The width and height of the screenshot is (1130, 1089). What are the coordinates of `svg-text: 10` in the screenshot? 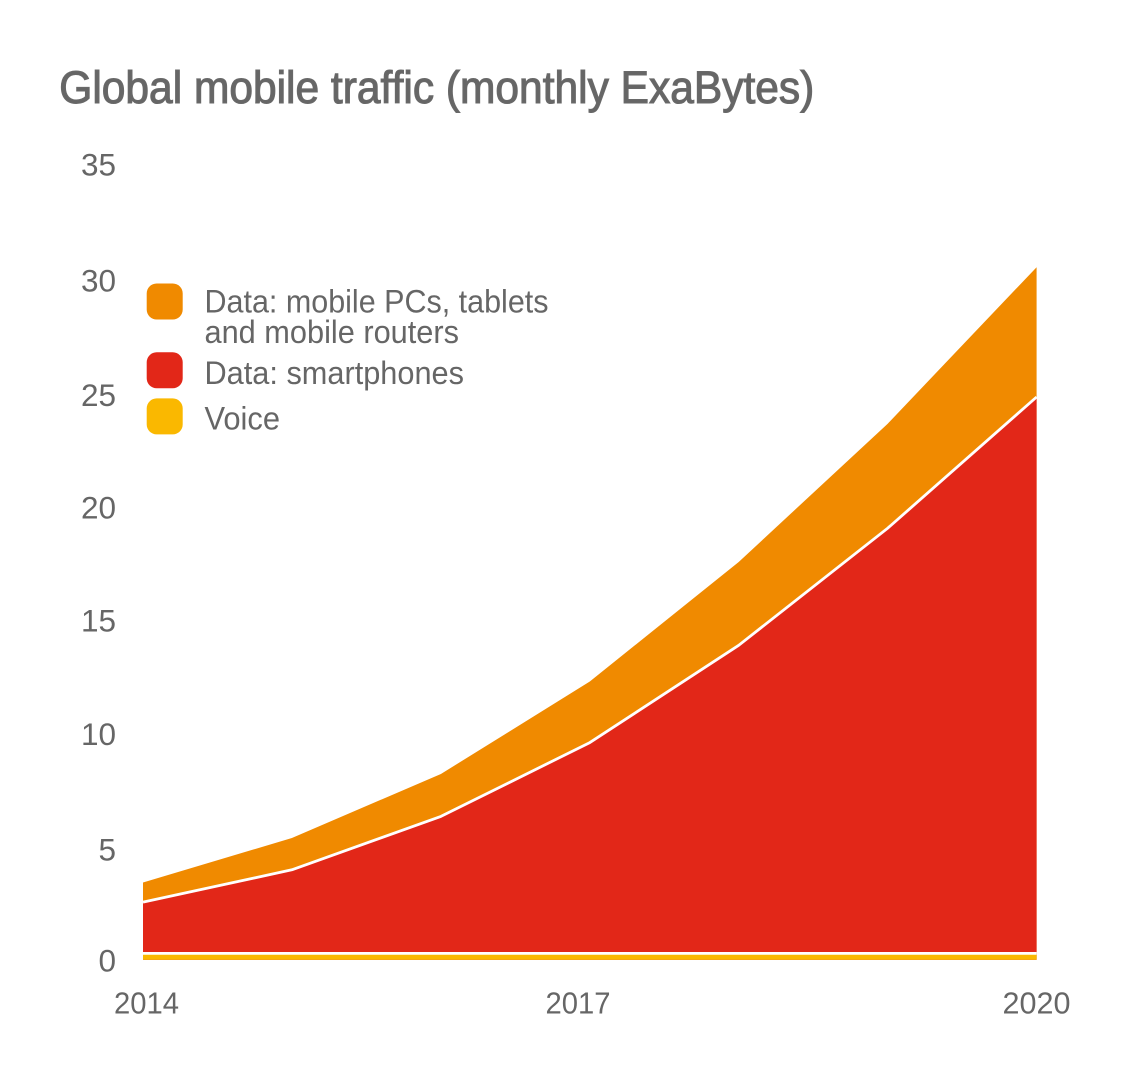 It's located at (98, 734).